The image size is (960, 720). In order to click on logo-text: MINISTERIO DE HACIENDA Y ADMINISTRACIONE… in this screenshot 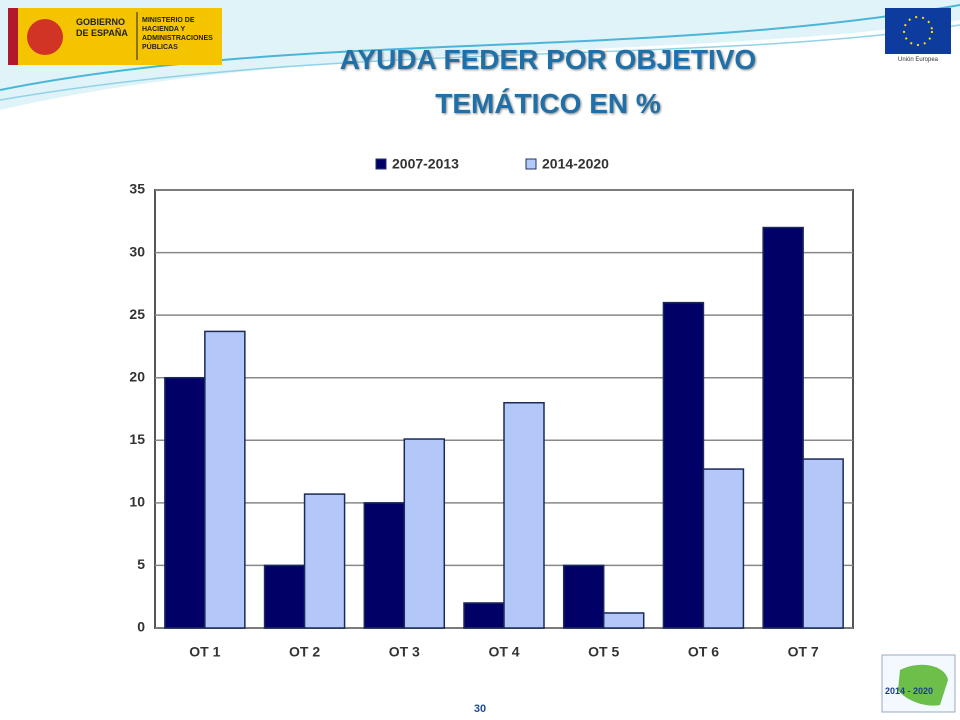, I will do `click(177, 34)`.